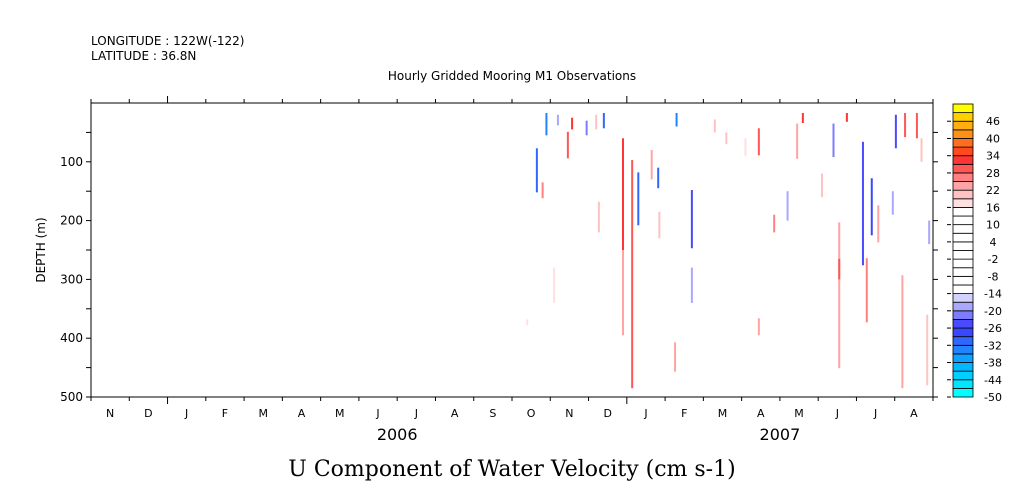 The image size is (1009, 504). I want to click on month-label: O, so click(531, 413).